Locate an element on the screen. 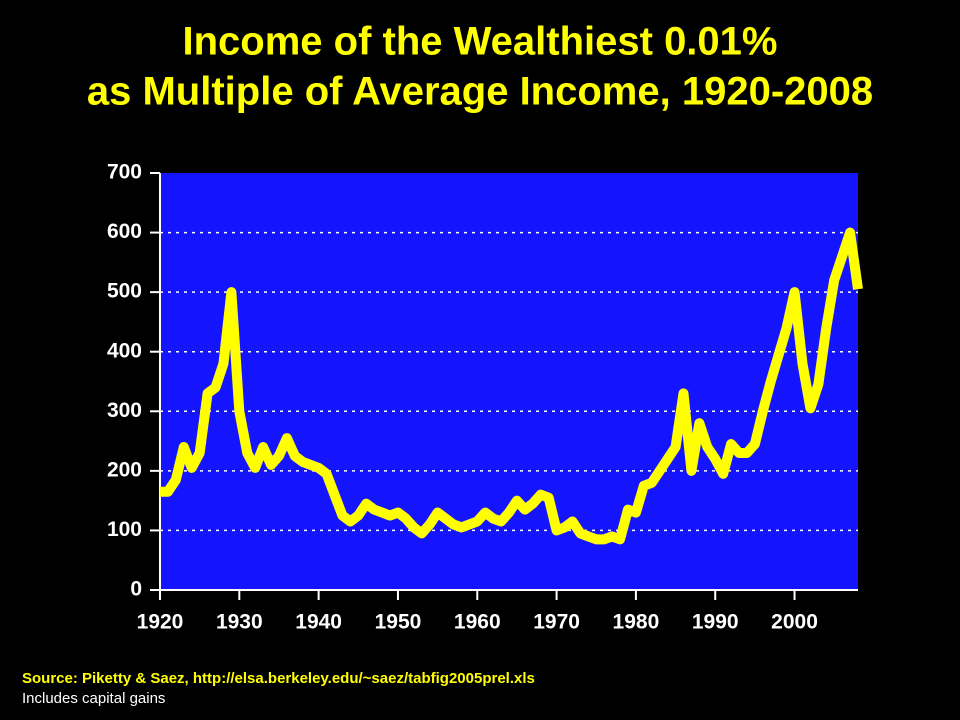 Image resolution: width=960 pixels, height=720 pixels. note: Includes capital gains is located at coordinates (93, 698).